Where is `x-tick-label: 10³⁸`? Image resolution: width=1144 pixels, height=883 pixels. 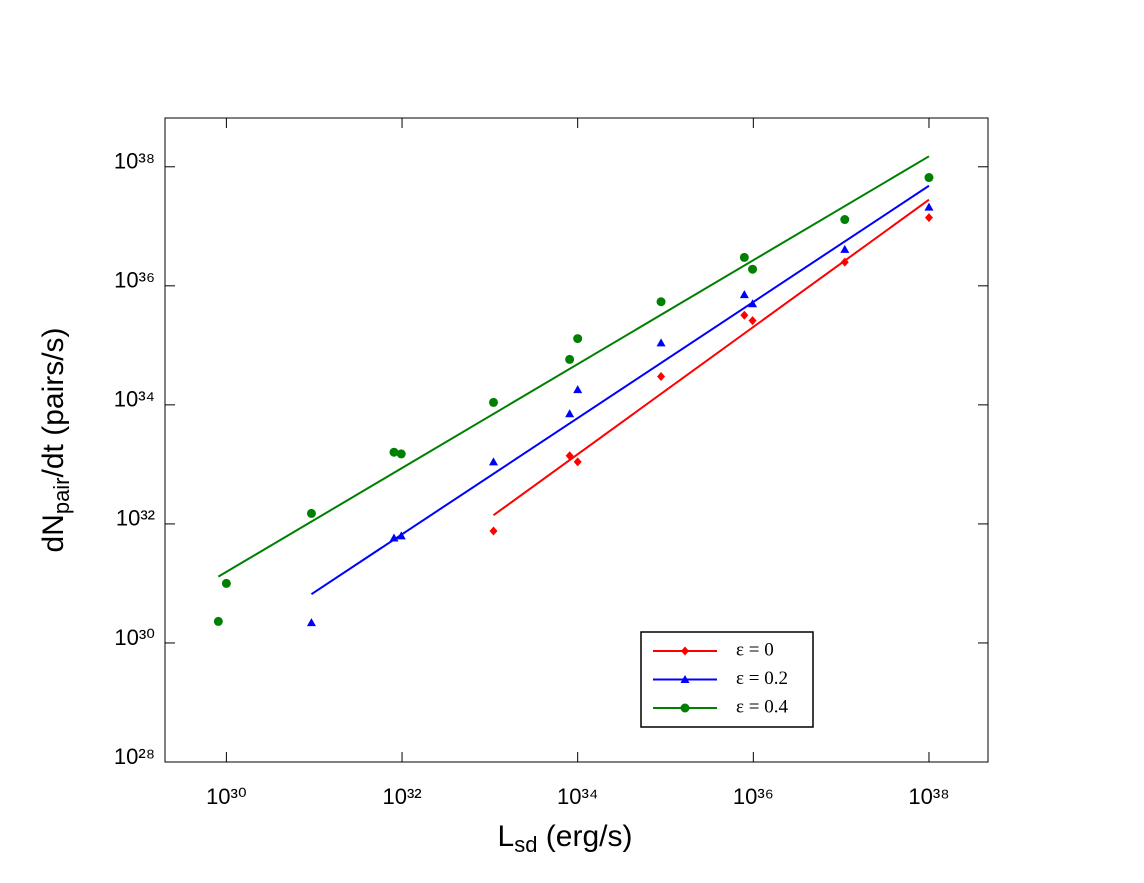
x-tick-label: 10³⁸ is located at coordinates (928, 796).